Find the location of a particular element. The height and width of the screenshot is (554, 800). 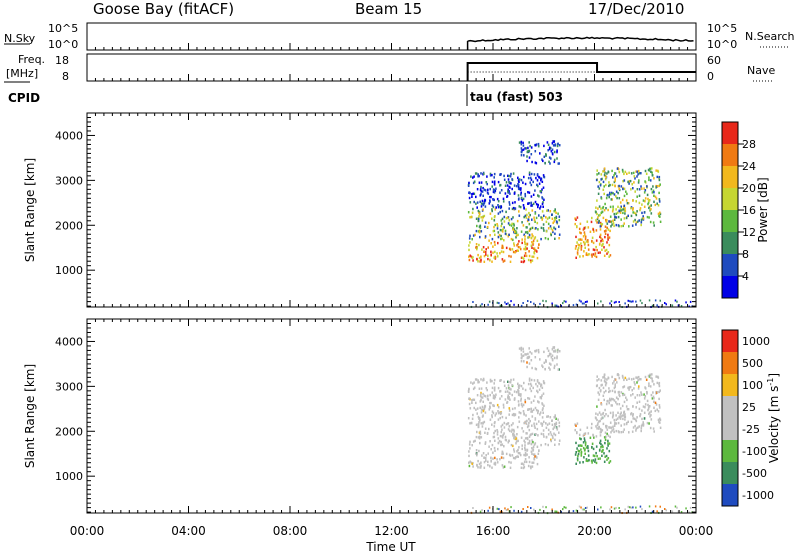

colorbar-tick-label: -500 is located at coordinates (754, 473).